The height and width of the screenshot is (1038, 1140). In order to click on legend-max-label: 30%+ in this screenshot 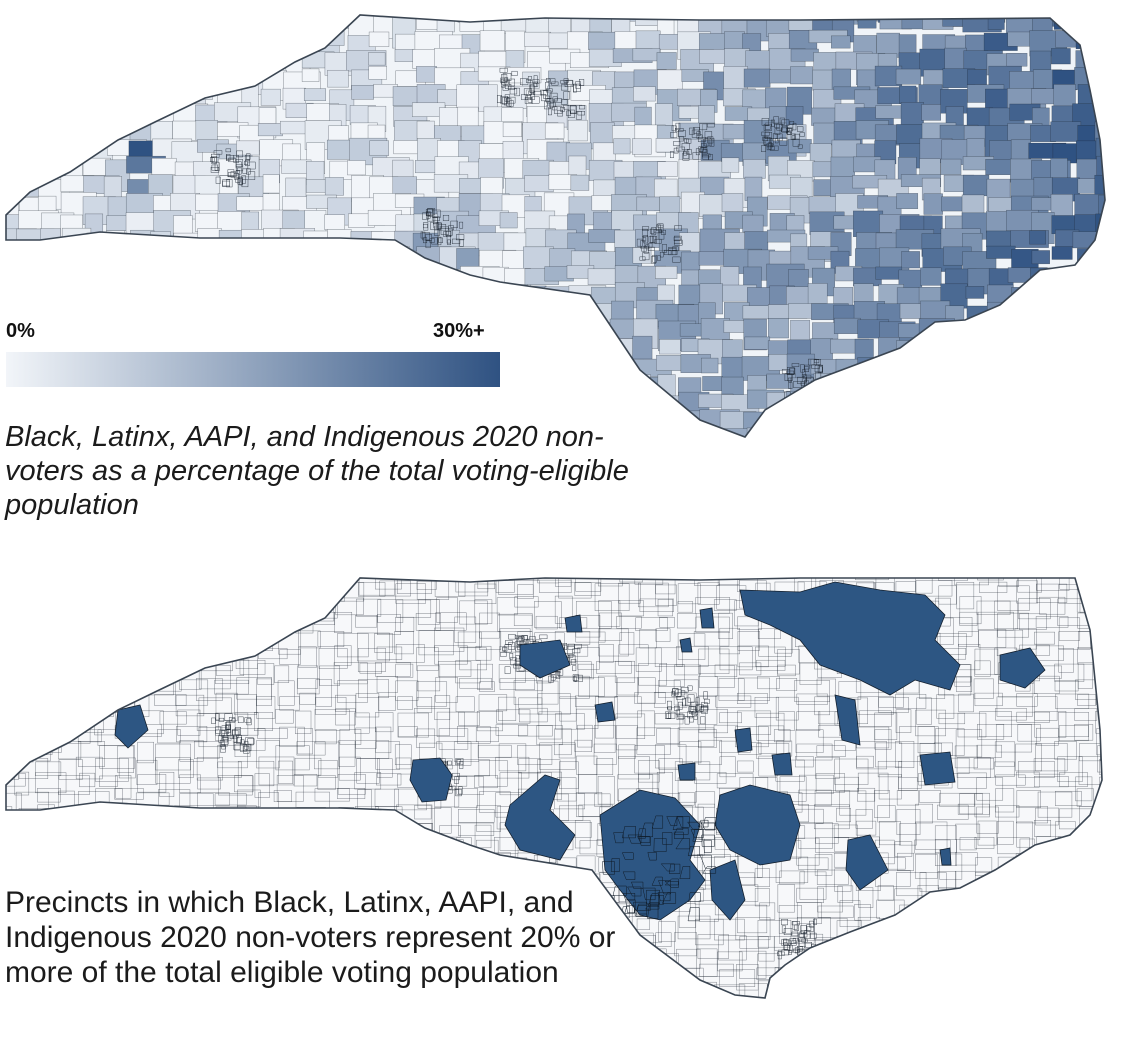, I will do `click(459, 331)`.